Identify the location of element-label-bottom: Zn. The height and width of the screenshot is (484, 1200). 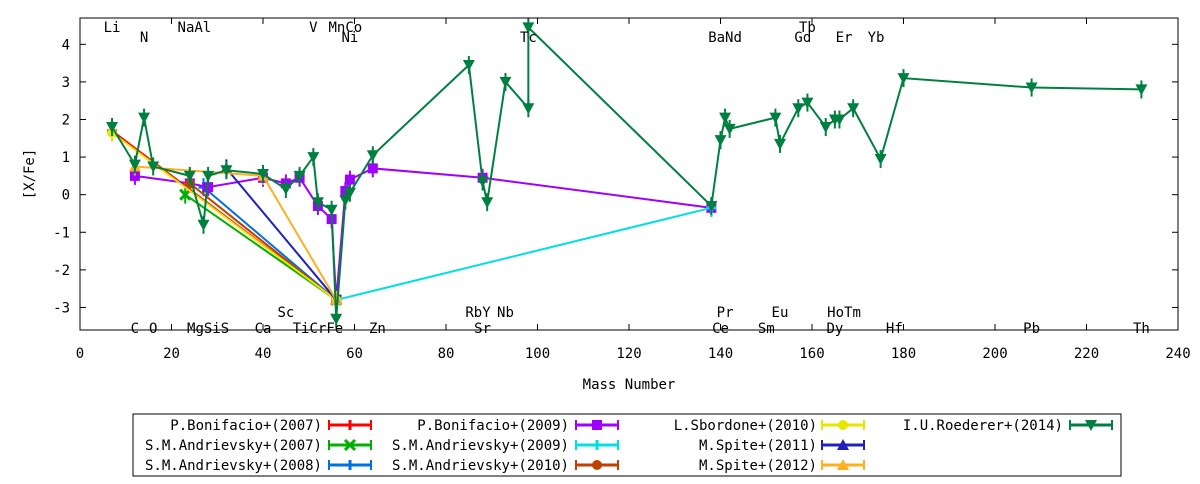
(377, 329).